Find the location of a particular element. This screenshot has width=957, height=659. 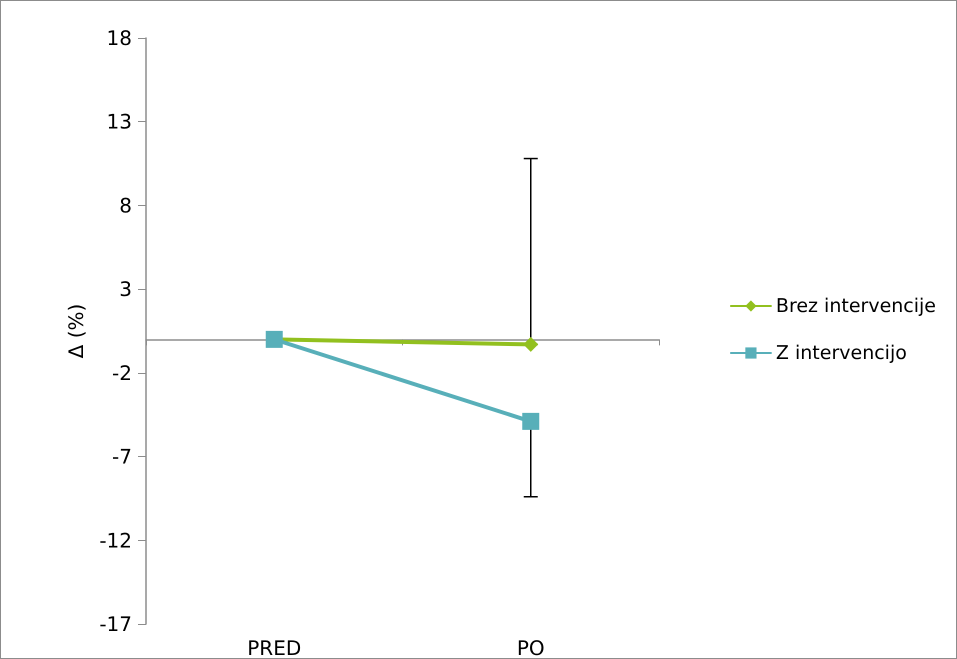

x-tick-label: PO is located at coordinates (530, 647).